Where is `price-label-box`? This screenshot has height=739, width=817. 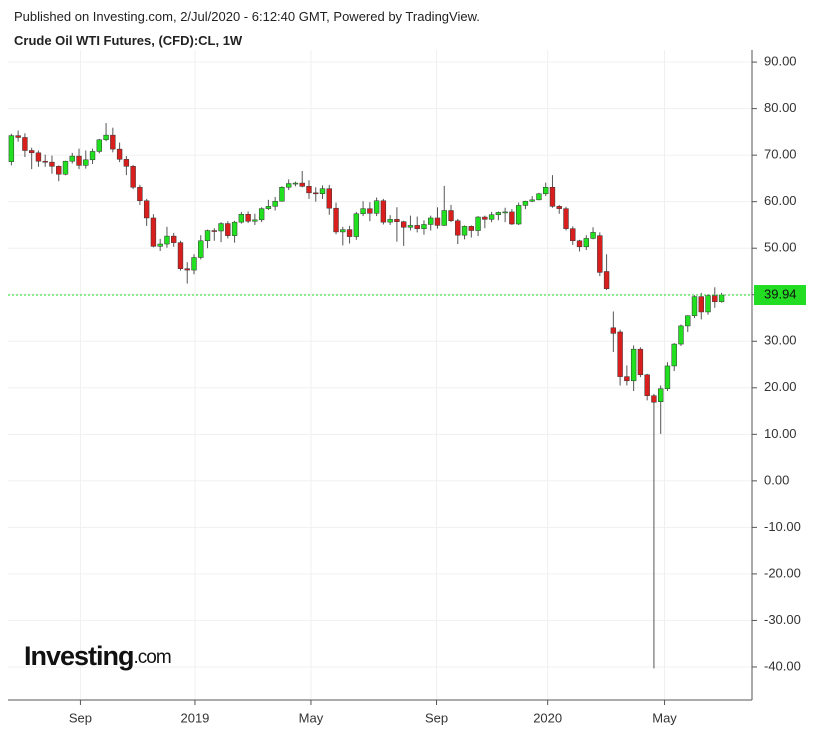 price-label-box is located at coordinates (780, 295).